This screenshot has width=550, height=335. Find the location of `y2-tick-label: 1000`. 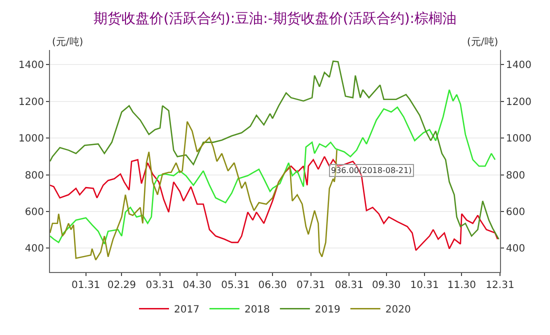

y2-tick-label: 1000 is located at coordinates (519, 139).